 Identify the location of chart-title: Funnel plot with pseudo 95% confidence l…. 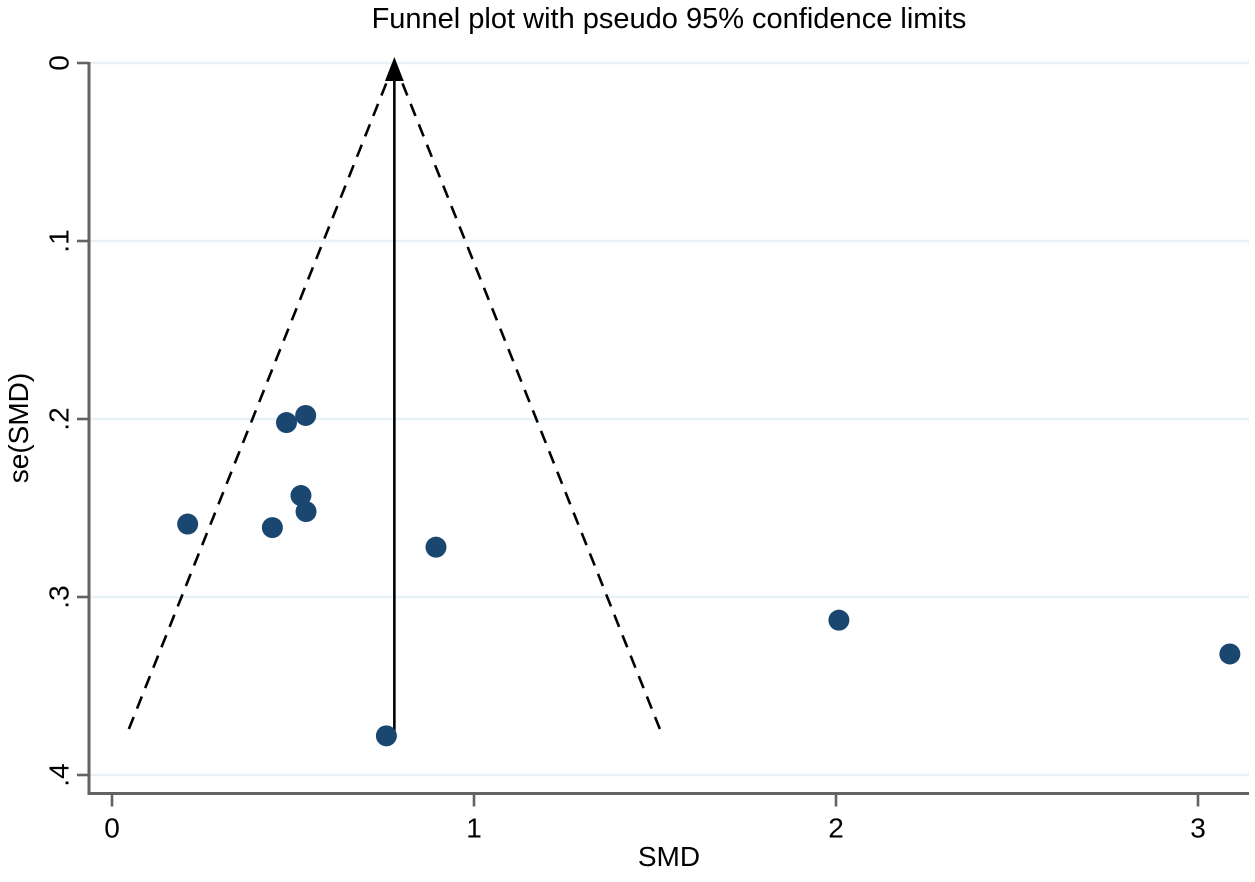
(669, 19).